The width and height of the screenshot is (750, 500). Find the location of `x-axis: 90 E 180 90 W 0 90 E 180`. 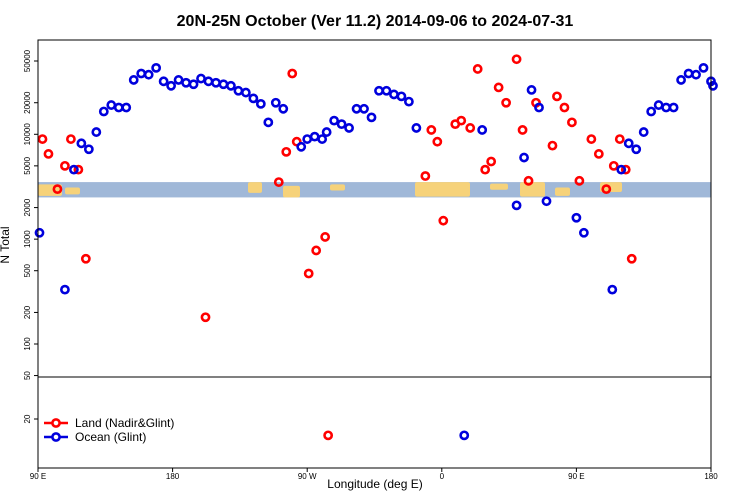

x-axis: 90 E 180 90 W 0 90 E 180 is located at coordinates (374, 474).